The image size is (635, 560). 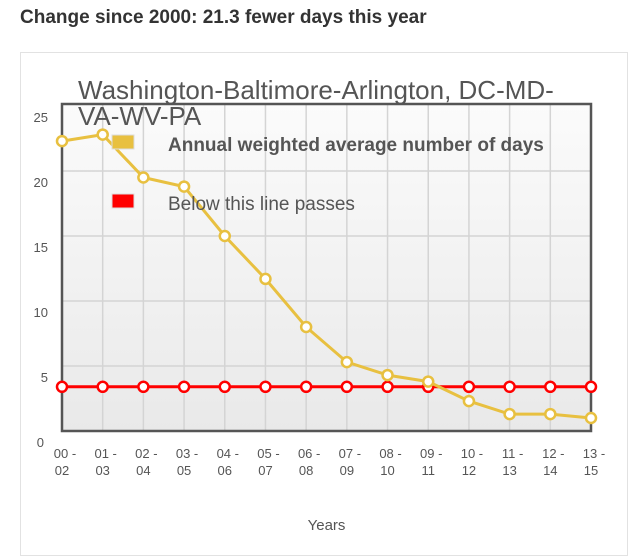 I want to click on x-tick-label: 05 -, so click(x=268, y=453).